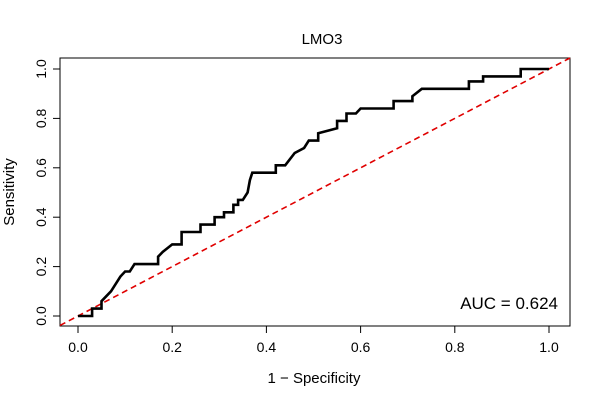  I want to click on x-tick-label: 0.2, so click(172, 347).